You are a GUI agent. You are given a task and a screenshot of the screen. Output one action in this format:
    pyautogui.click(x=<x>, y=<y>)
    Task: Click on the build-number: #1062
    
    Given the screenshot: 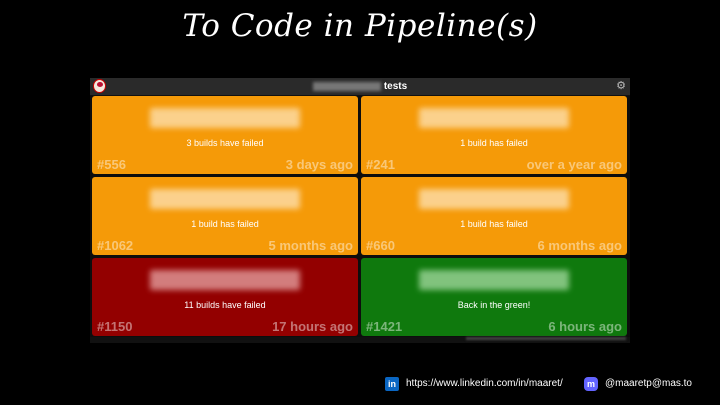 What is the action you would take?
    pyautogui.click(x=115, y=245)
    